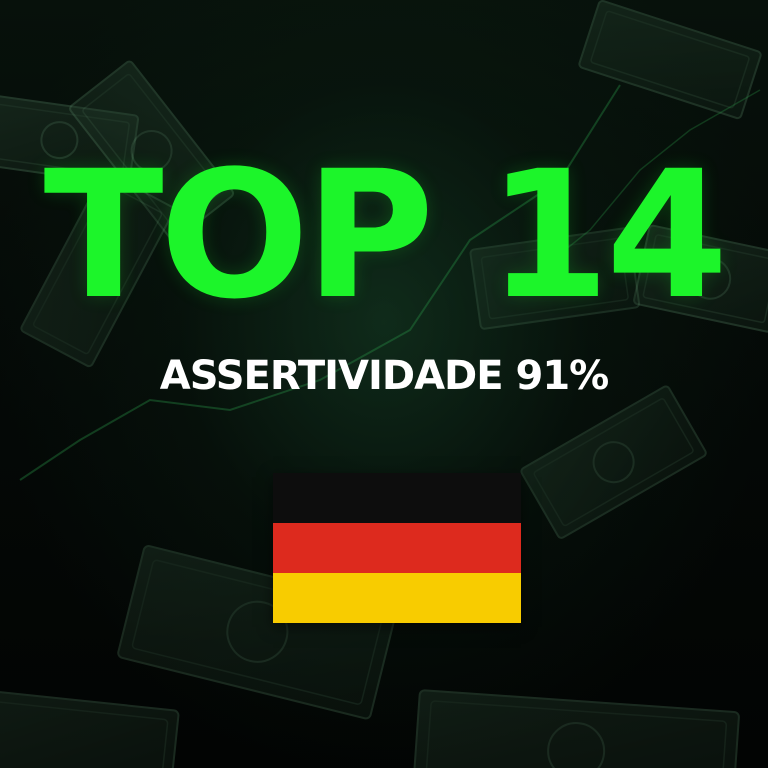 Image resolution: width=768 pixels, height=768 pixels. What do you see at coordinates (613, 462) in the screenshot?
I see `dollar-bill-lower-right` at bounding box center [613, 462].